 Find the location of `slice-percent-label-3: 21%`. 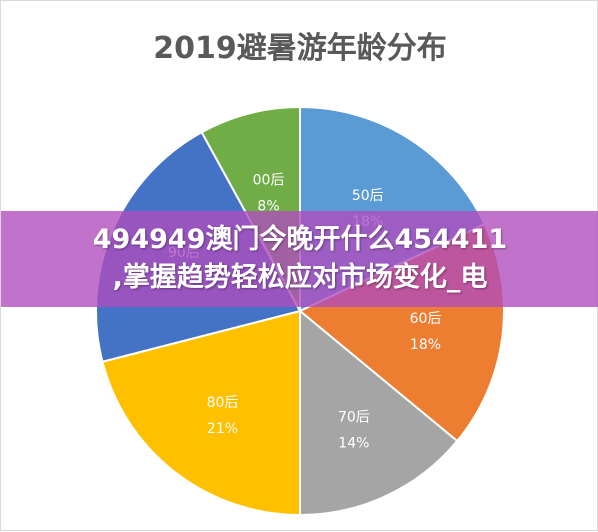

slice-percent-label-3: 21% is located at coordinates (222, 429).